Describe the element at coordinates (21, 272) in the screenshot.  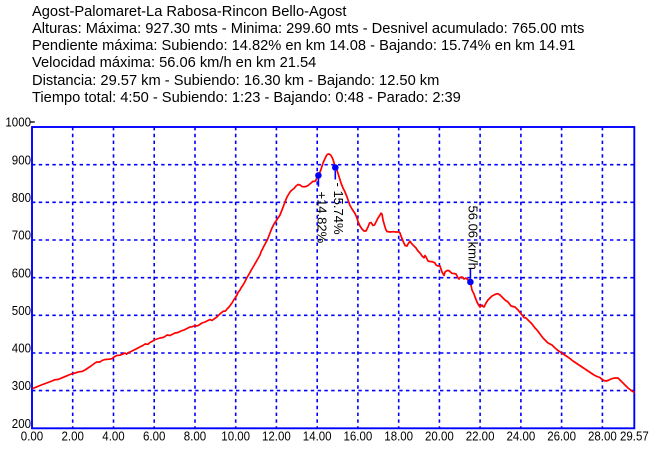
I see `svg-text: 600` at that location.